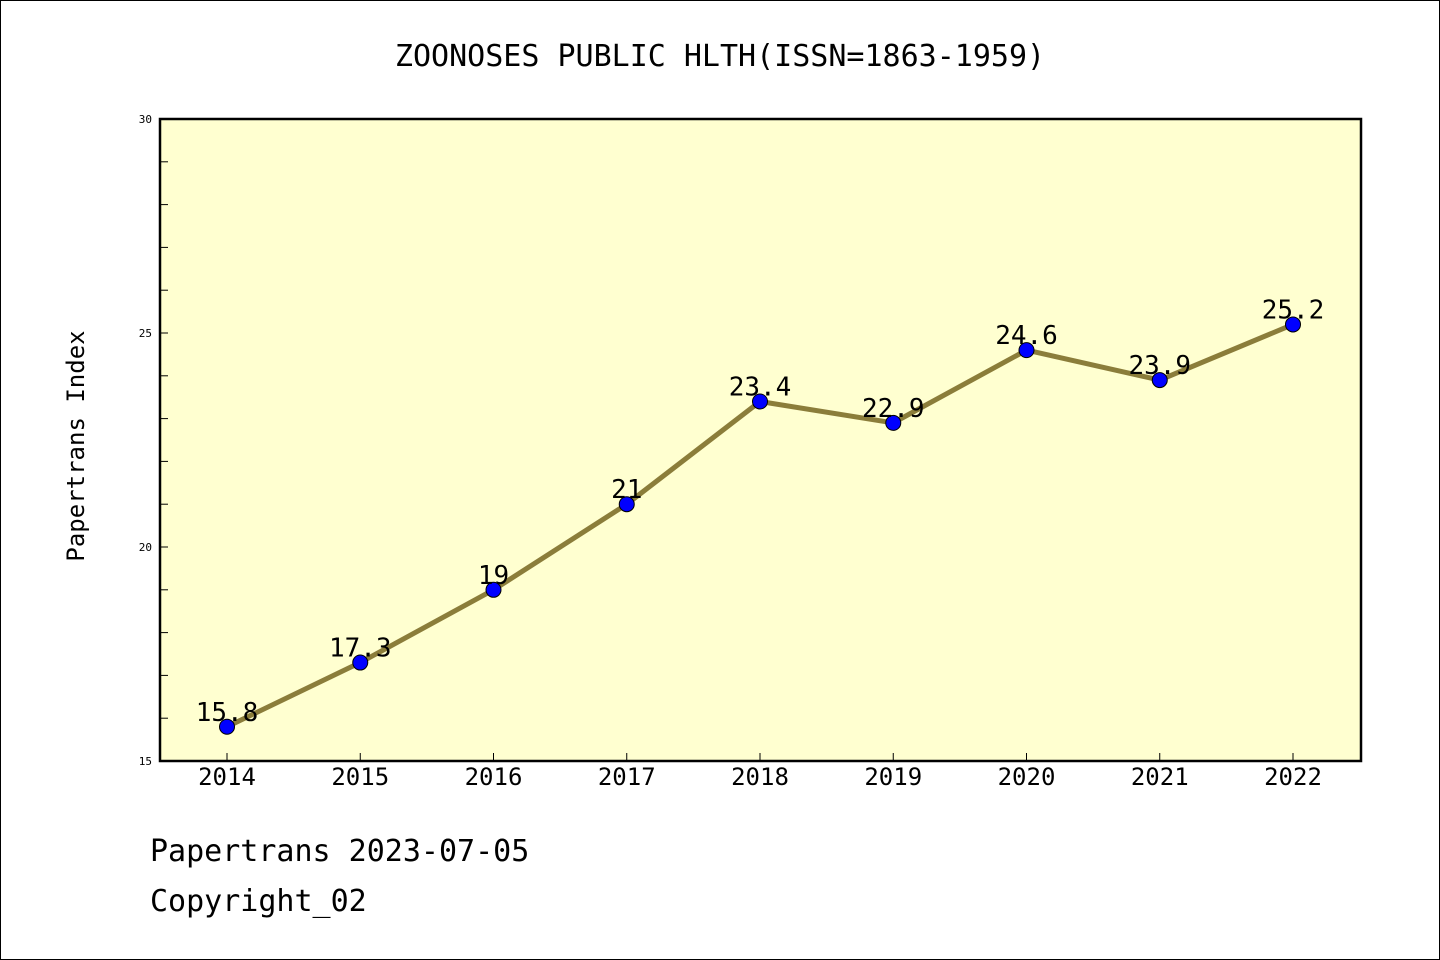 This screenshot has width=1440, height=960. Describe the element at coordinates (258, 901) in the screenshot. I see `footer-copyright: Copyright_02` at that location.